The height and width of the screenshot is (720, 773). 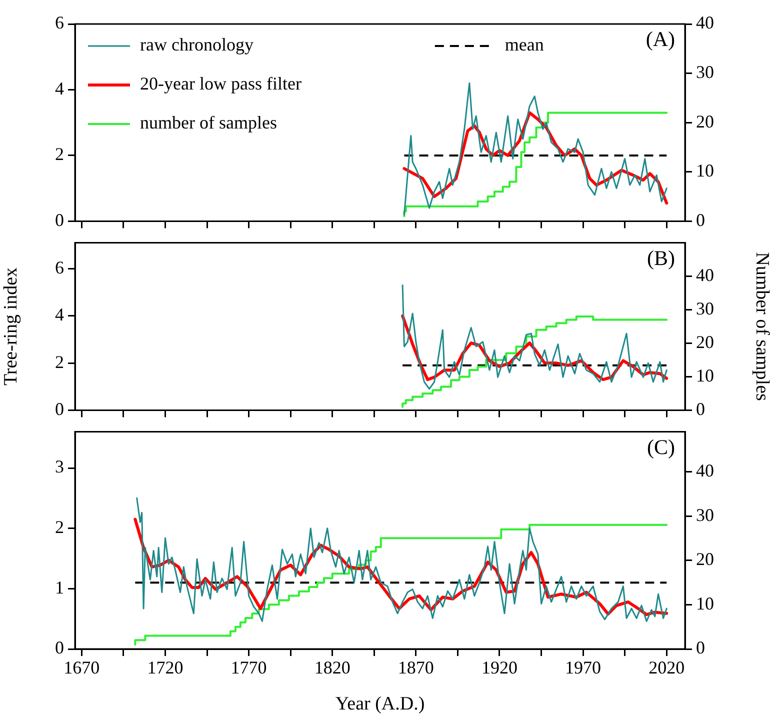 I want to click on legend-label: 20-year low pass filter, so click(x=221, y=84).